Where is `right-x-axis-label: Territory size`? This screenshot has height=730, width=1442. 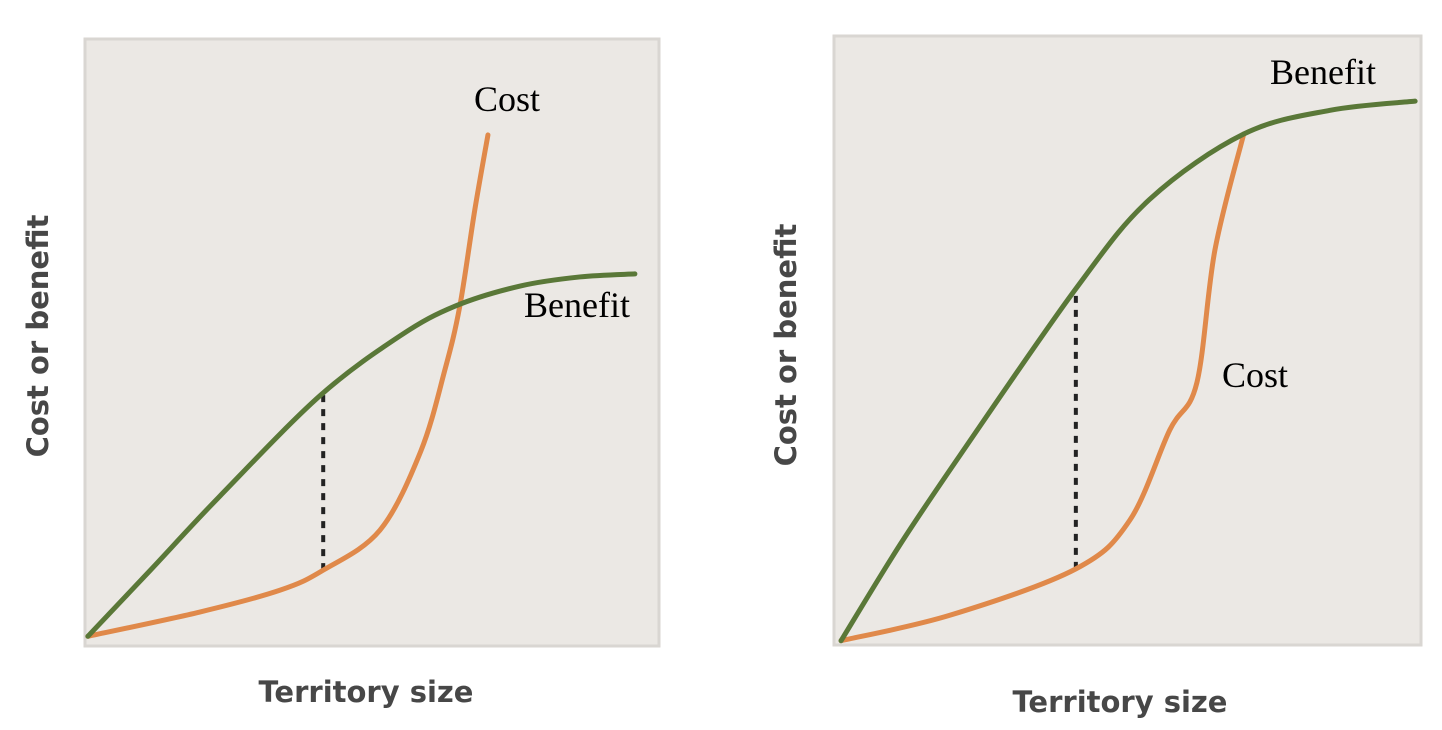 right-x-axis-label: Territory size is located at coordinates (1120, 702).